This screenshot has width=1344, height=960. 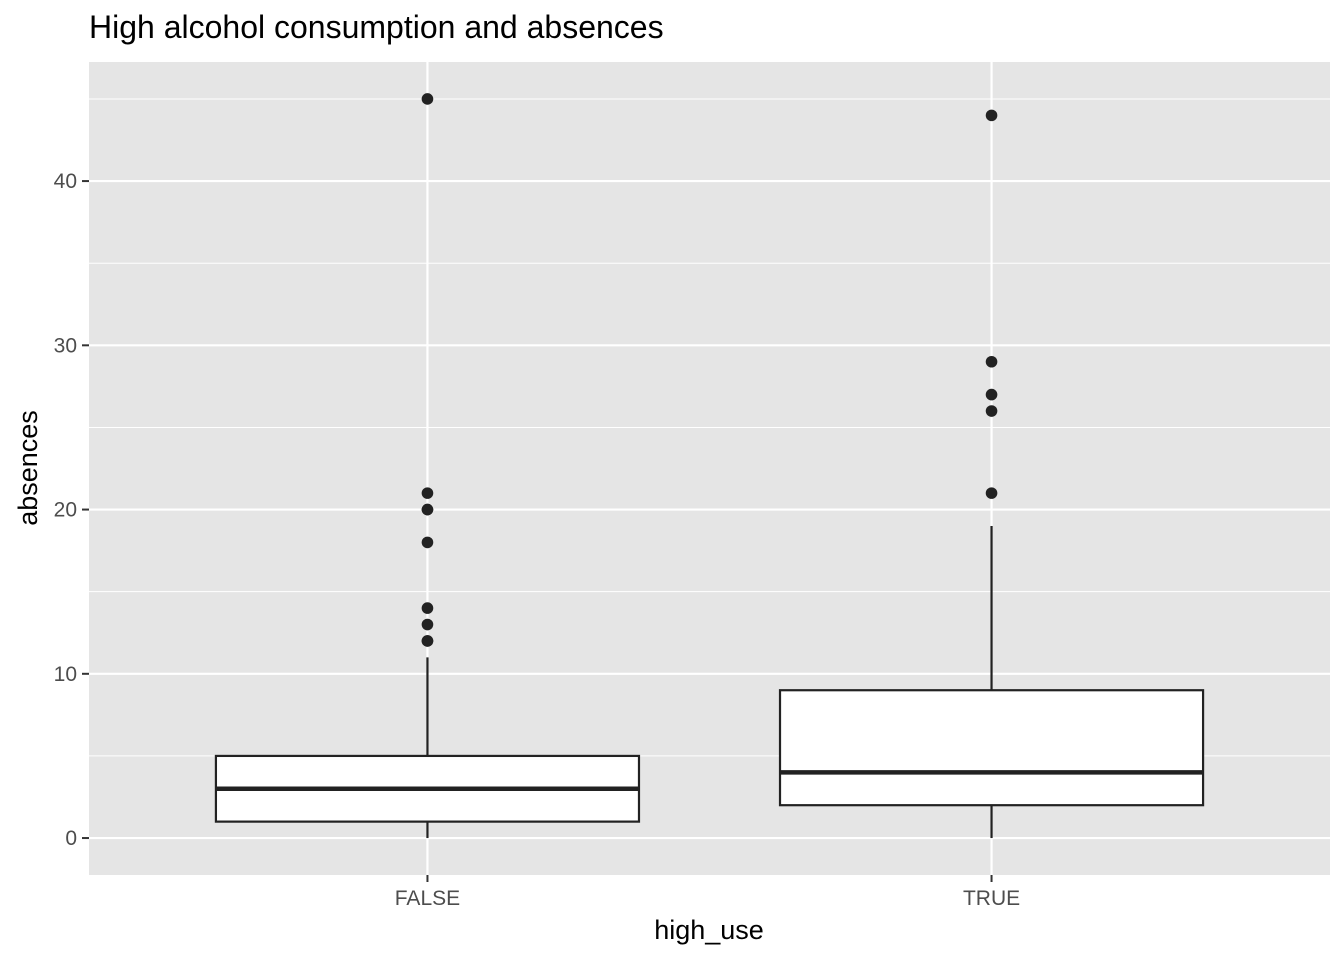 What do you see at coordinates (28, 468) in the screenshot?
I see `y-axis-title: absences` at bounding box center [28, 468].